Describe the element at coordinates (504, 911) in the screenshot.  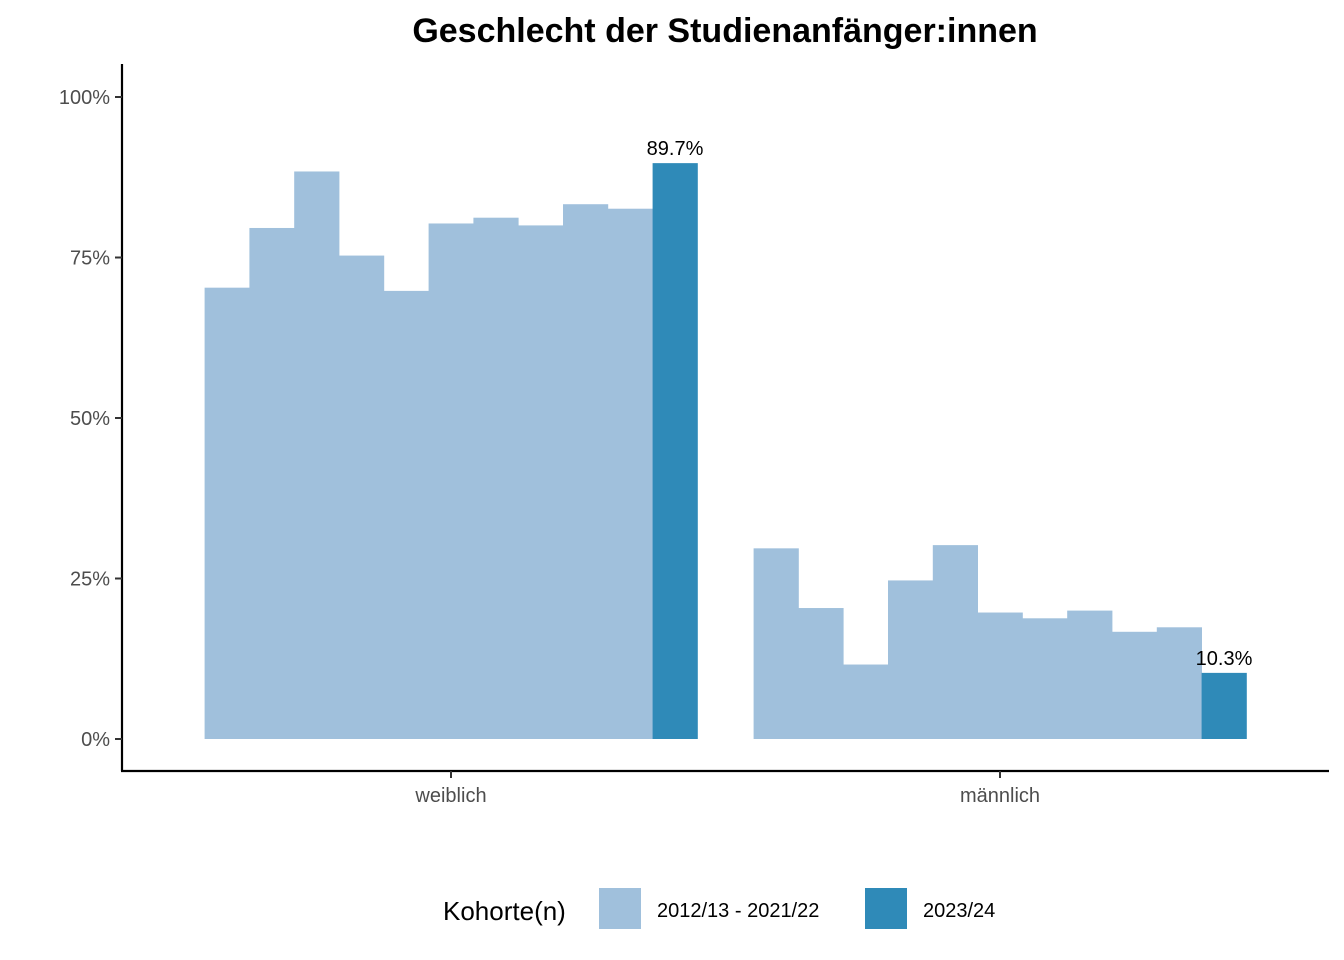
I see `legend-title: Kohorte(n)` at that location.